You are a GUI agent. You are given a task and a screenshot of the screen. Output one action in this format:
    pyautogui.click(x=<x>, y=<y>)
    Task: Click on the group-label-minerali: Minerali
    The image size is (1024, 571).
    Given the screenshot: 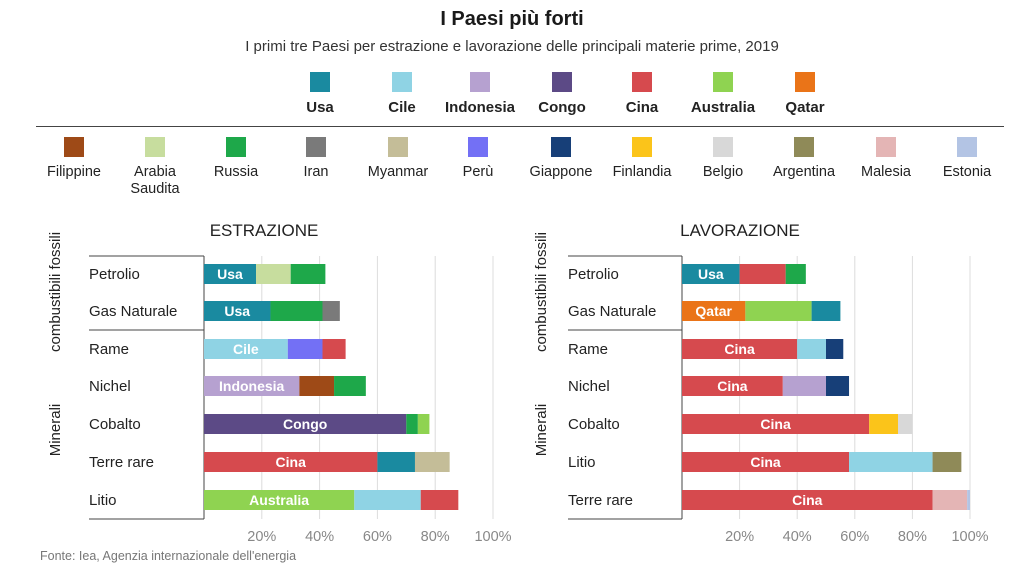 What is the action you would take?
    pyautogui.click(x=541, y=430)
    